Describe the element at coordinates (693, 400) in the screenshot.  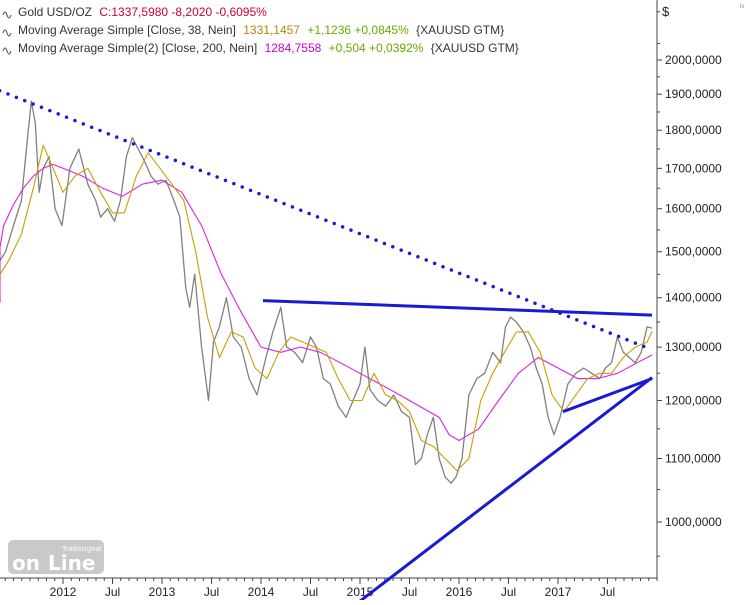
I see `y-tick-label: 1200,0000` at that location.